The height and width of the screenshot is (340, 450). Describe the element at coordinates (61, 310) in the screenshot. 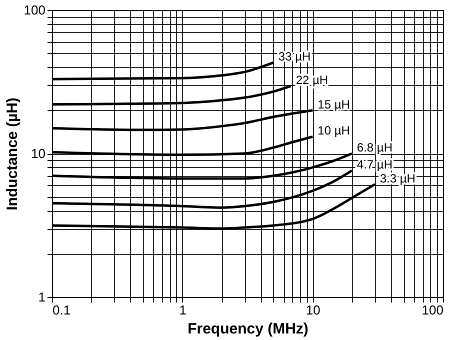

I see `x-tick-label: 0.1` at that location.